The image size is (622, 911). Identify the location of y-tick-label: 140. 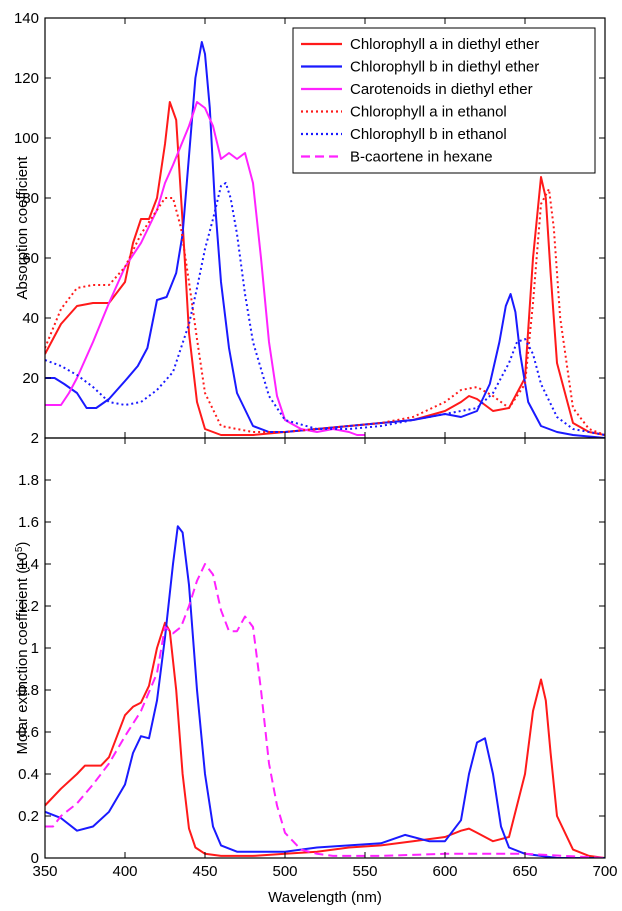
(26, 18).